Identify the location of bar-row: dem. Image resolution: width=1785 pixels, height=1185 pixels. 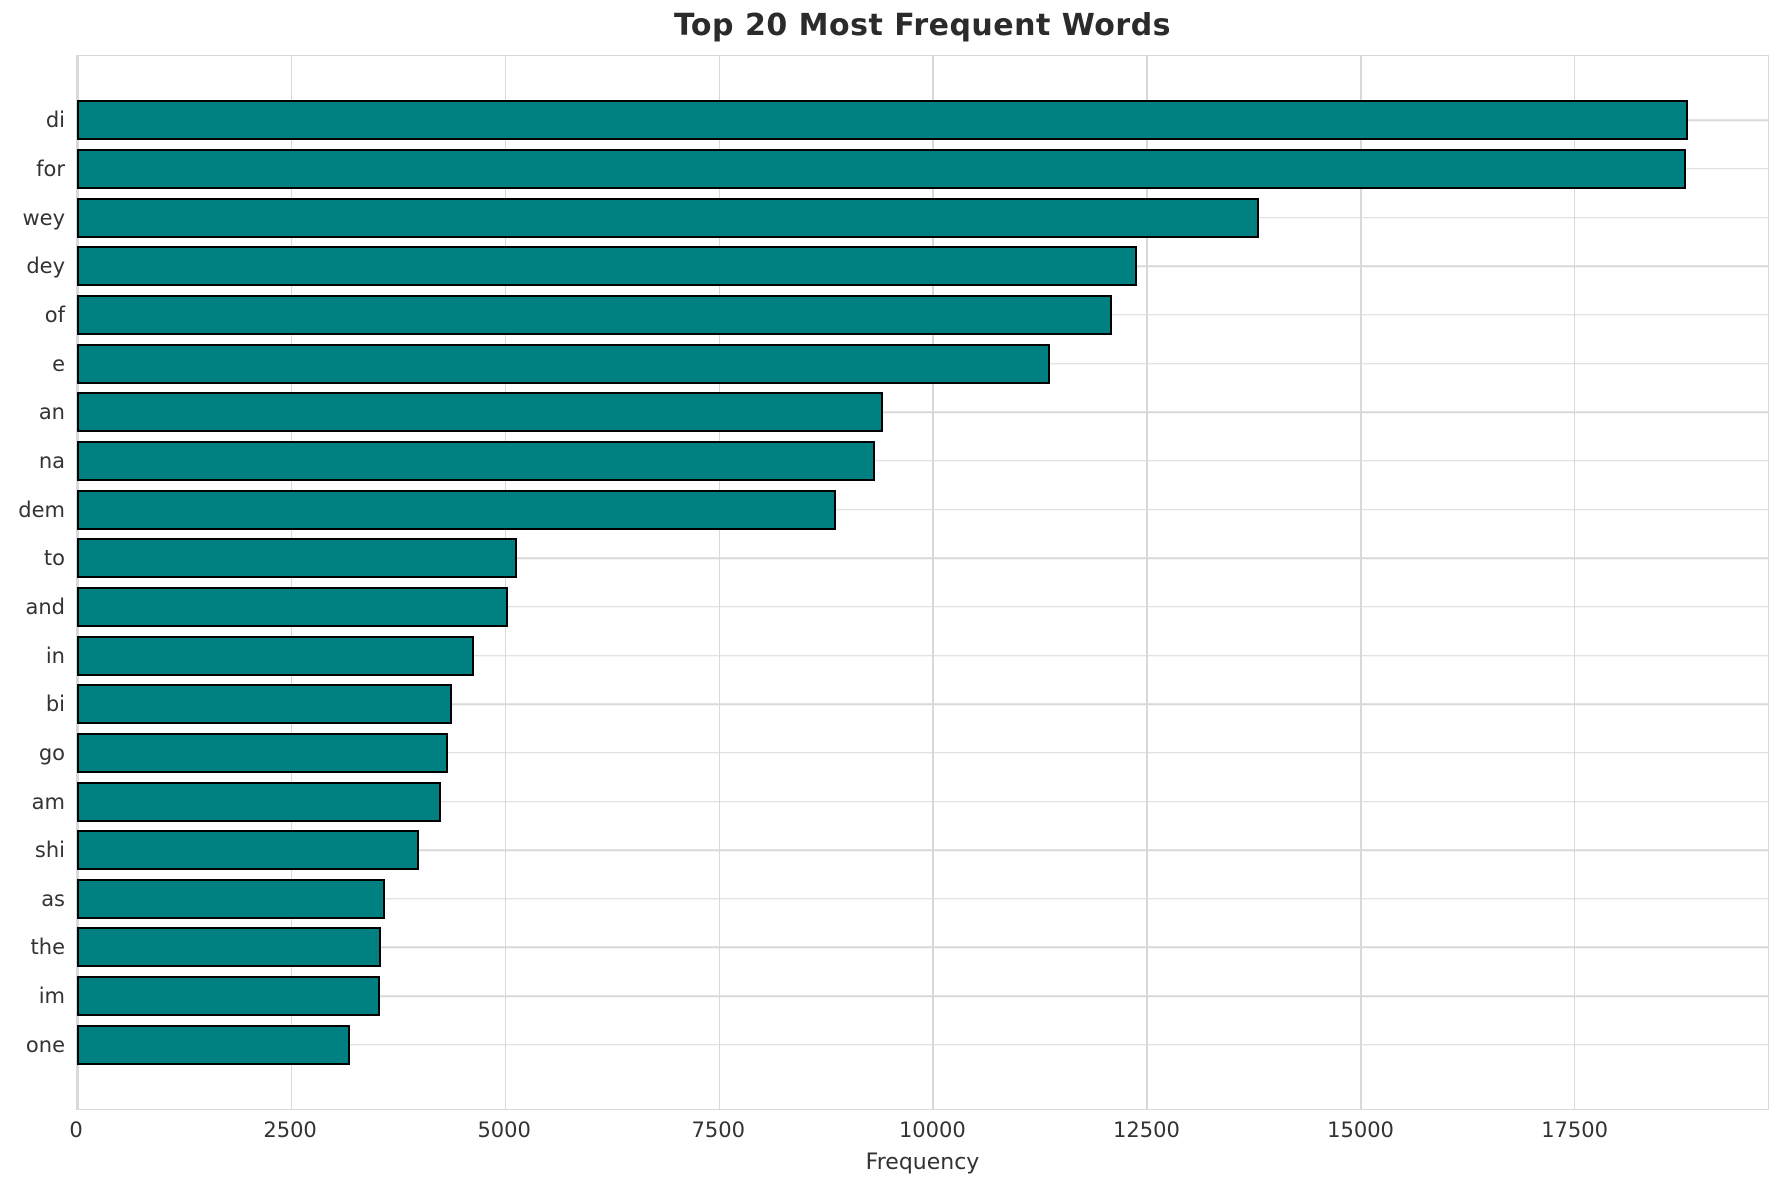
(893, 509).